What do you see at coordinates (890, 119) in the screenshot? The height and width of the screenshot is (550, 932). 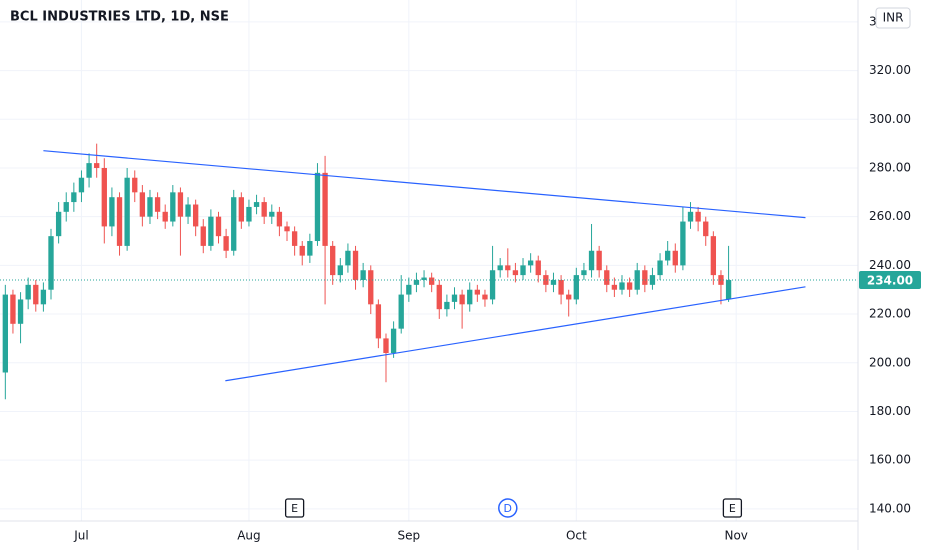 I see `y-tick-label: 300.00` at bounding box center [890, 119].